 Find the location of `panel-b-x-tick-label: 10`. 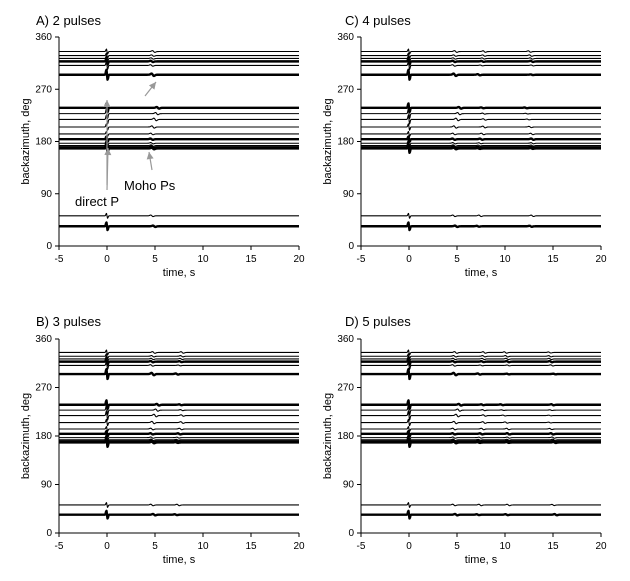

panel-b-x-tick-label: 10 is located at coordinates (203, 546).